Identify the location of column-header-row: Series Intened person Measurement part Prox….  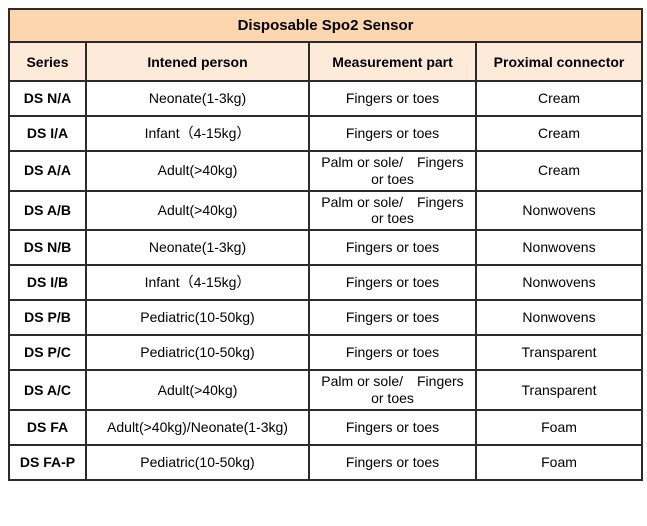
(326, 61).